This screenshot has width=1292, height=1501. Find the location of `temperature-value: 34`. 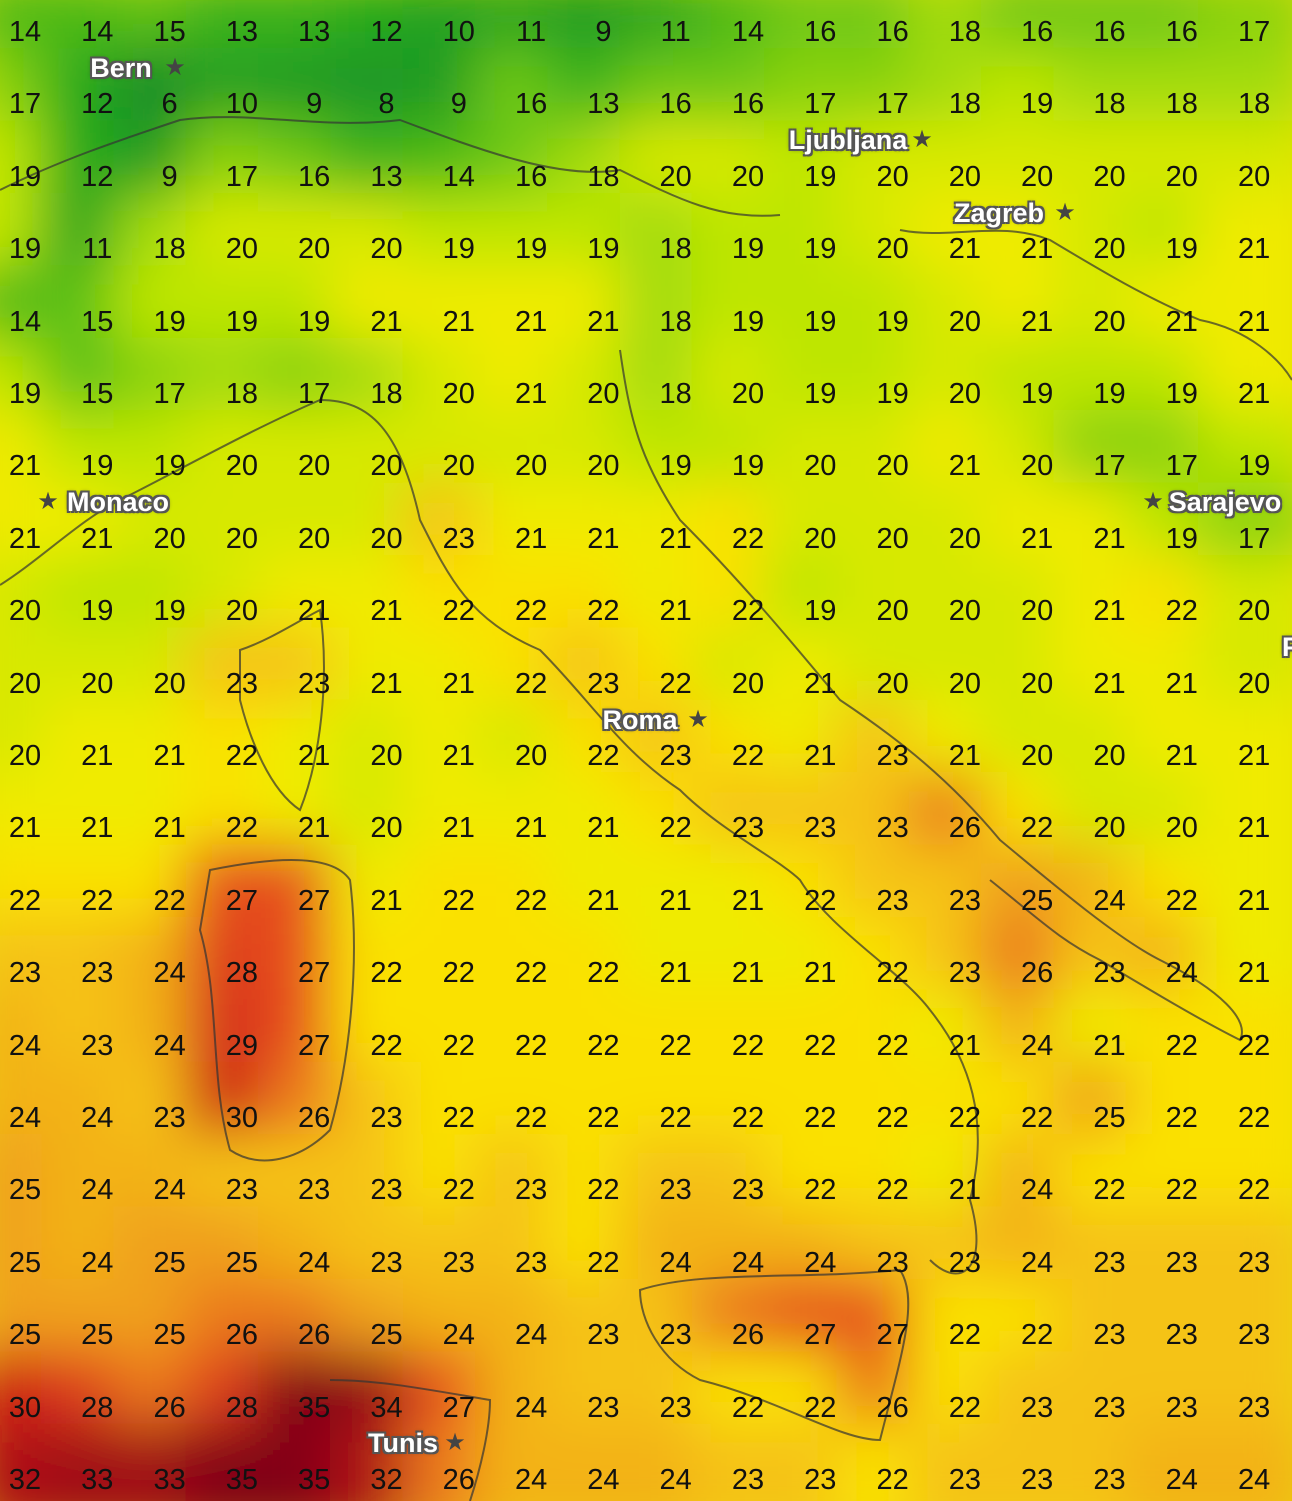

temperature-value: 34 is located at coordinates (386, 1407).